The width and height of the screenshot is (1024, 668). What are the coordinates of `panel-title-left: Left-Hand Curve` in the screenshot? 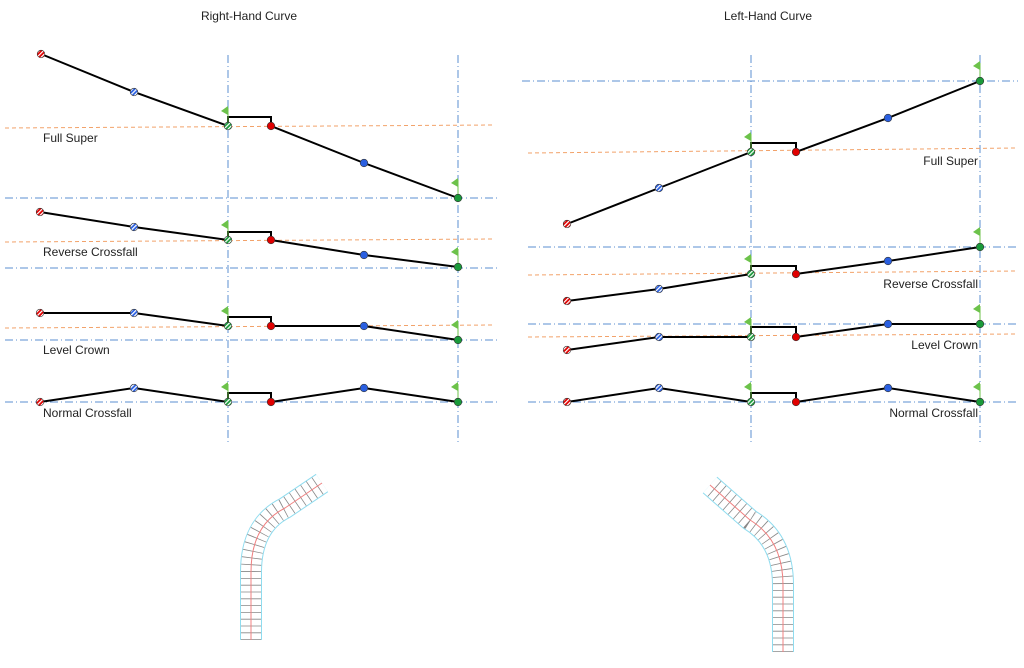 It's located at (768, 16).